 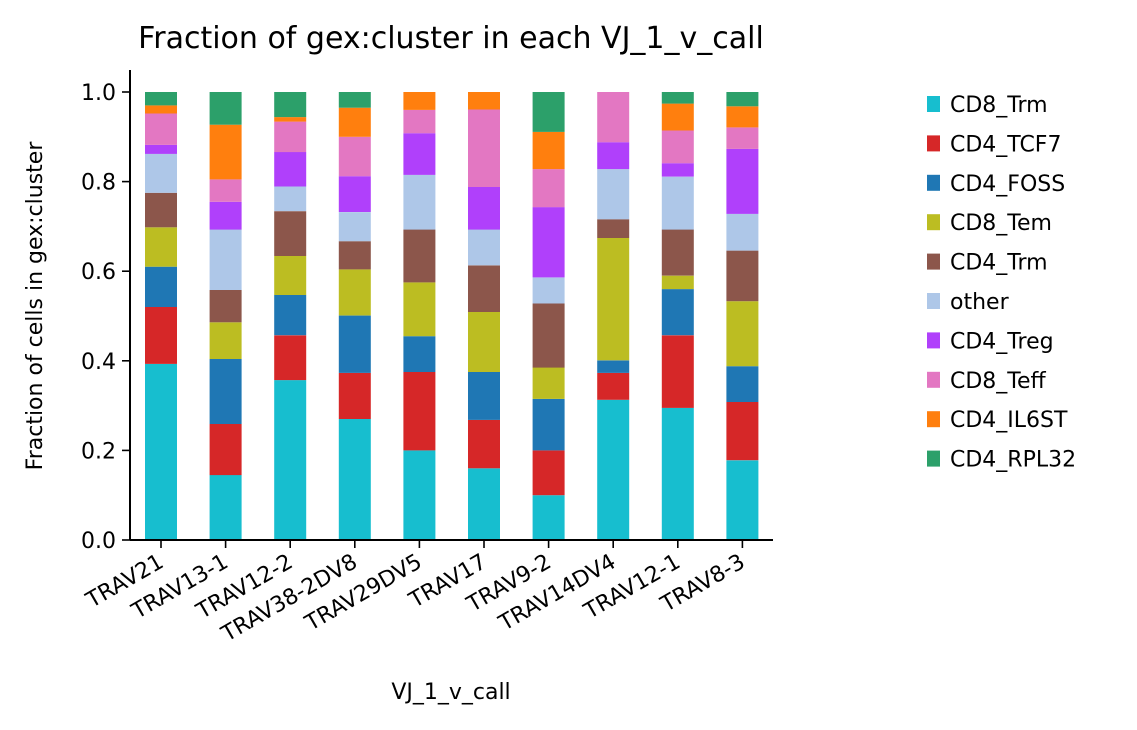 What do you see at coordinates (1002, 341) in the screenshot?
I see `legend-label: CD4_Treg` at bounding box center [1002, 341].